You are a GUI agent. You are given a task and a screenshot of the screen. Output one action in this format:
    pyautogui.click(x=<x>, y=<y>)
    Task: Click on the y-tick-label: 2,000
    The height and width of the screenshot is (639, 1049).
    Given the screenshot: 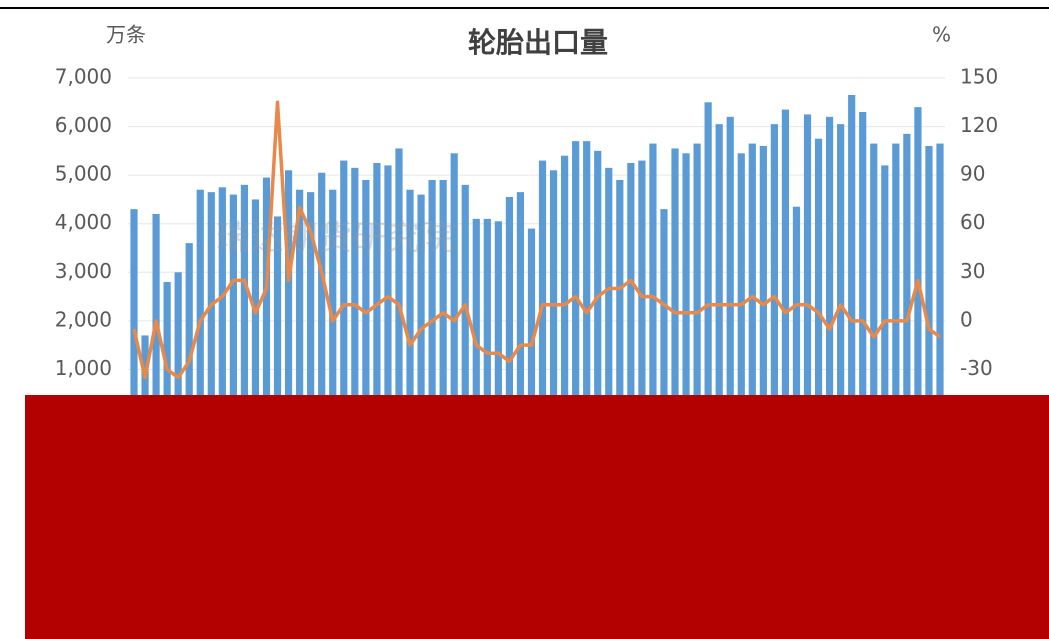 What is the action you would take?
    pyautogui.click(x=83, y=319)
    